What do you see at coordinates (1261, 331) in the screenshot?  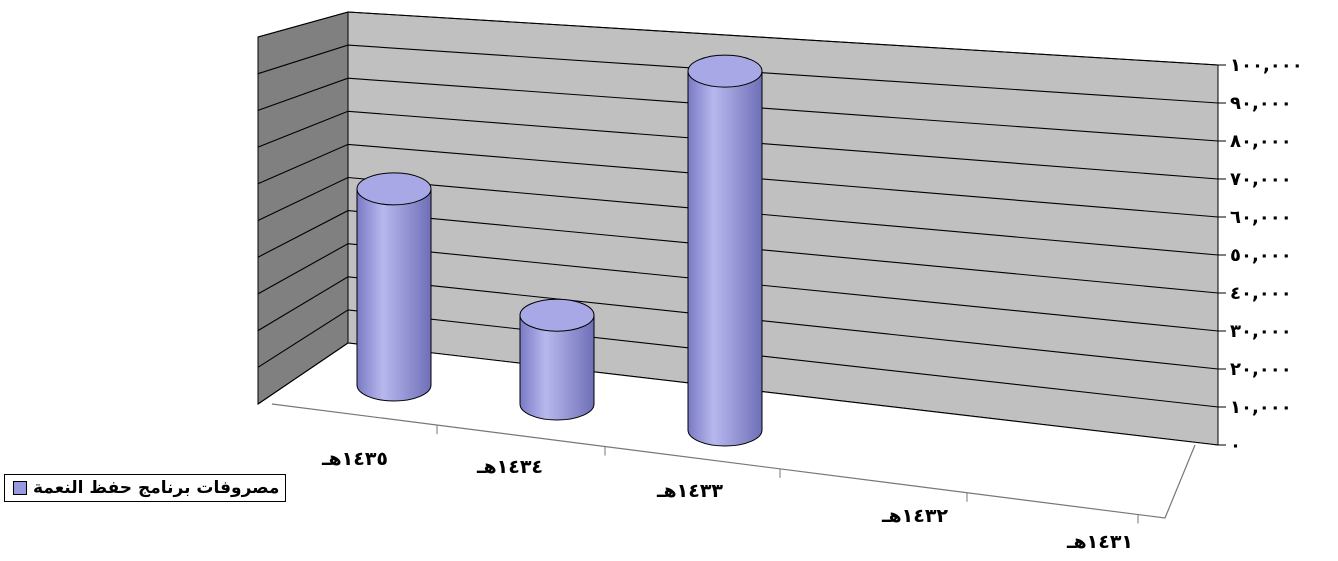 I see `y-tick-label-3: ٣٠,٠٠٠` at bounding box center [1261, 331].